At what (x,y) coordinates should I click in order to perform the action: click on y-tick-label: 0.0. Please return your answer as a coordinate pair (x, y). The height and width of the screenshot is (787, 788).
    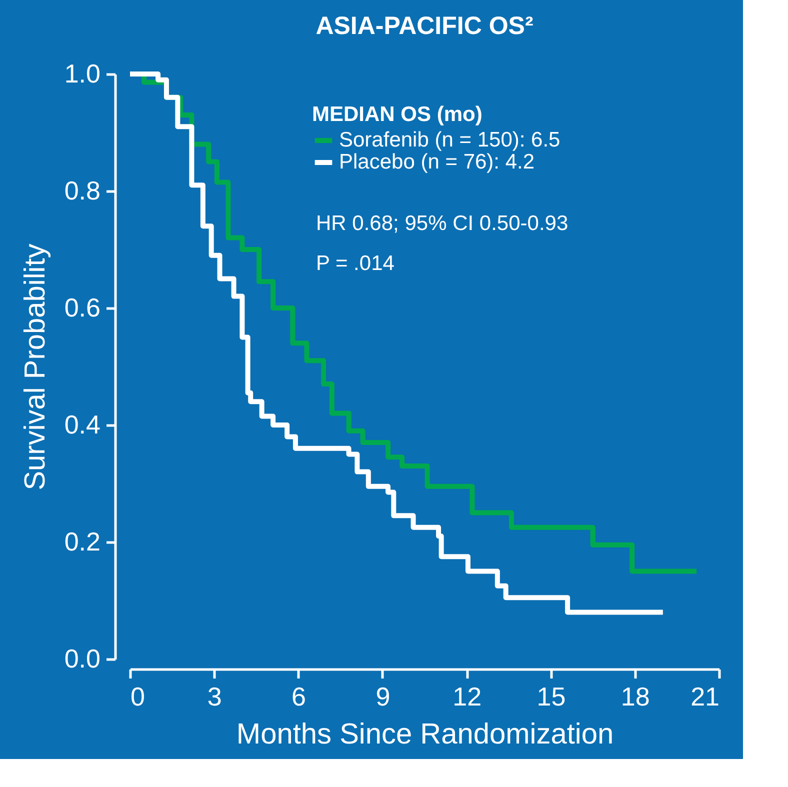
    Looking at the image, I should click on (82, 659).